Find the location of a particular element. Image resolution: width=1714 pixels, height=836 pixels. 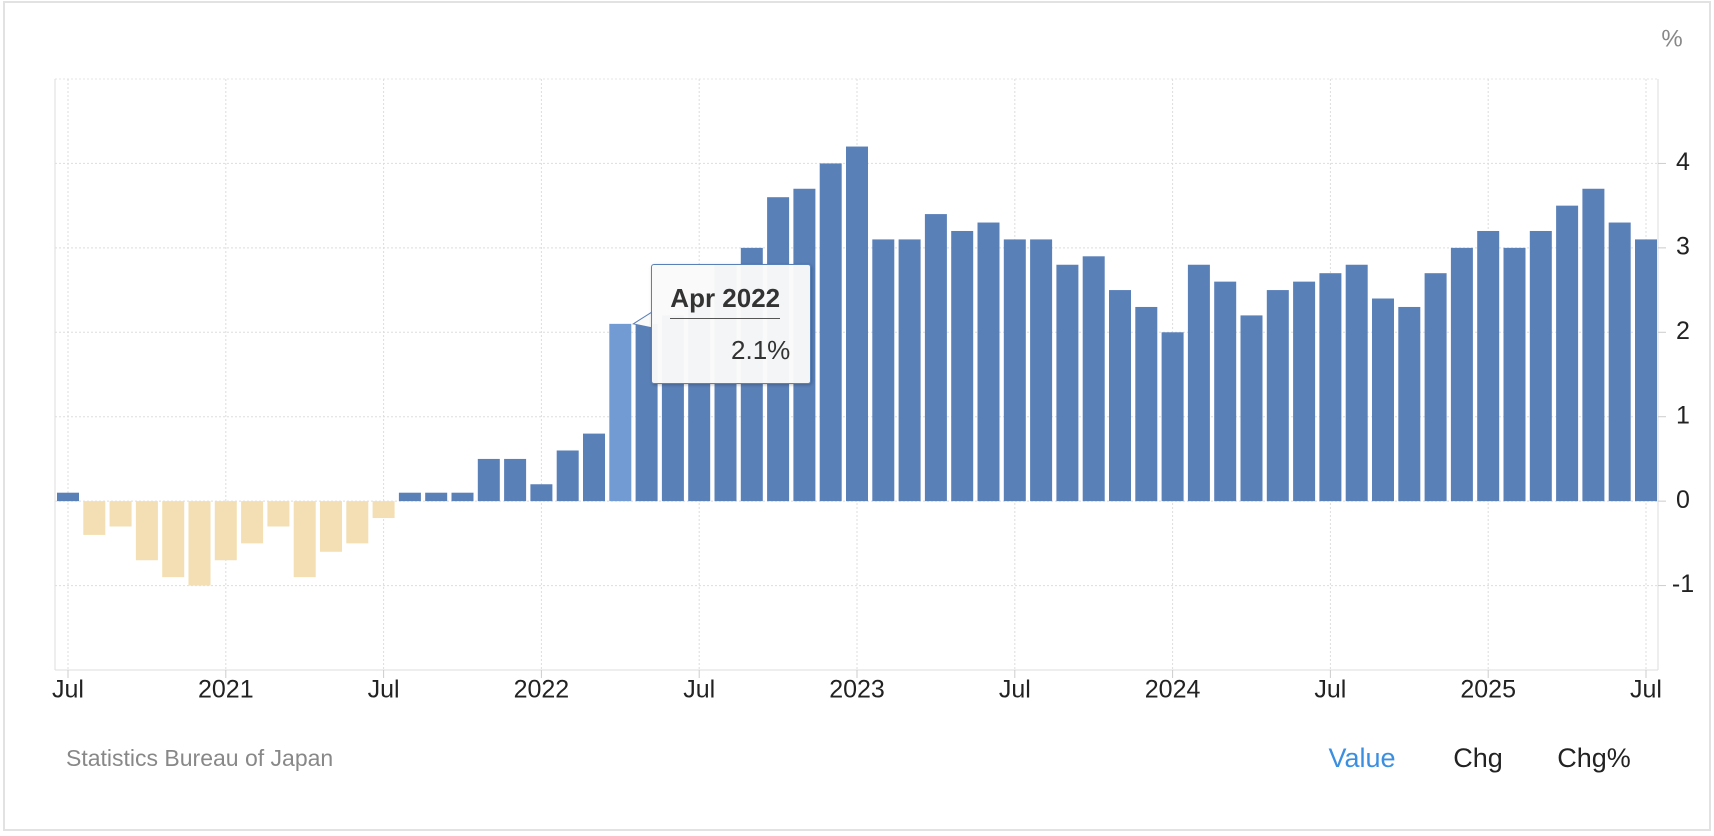

toggle-button: Chg% is located at coordinates (1594, 758).